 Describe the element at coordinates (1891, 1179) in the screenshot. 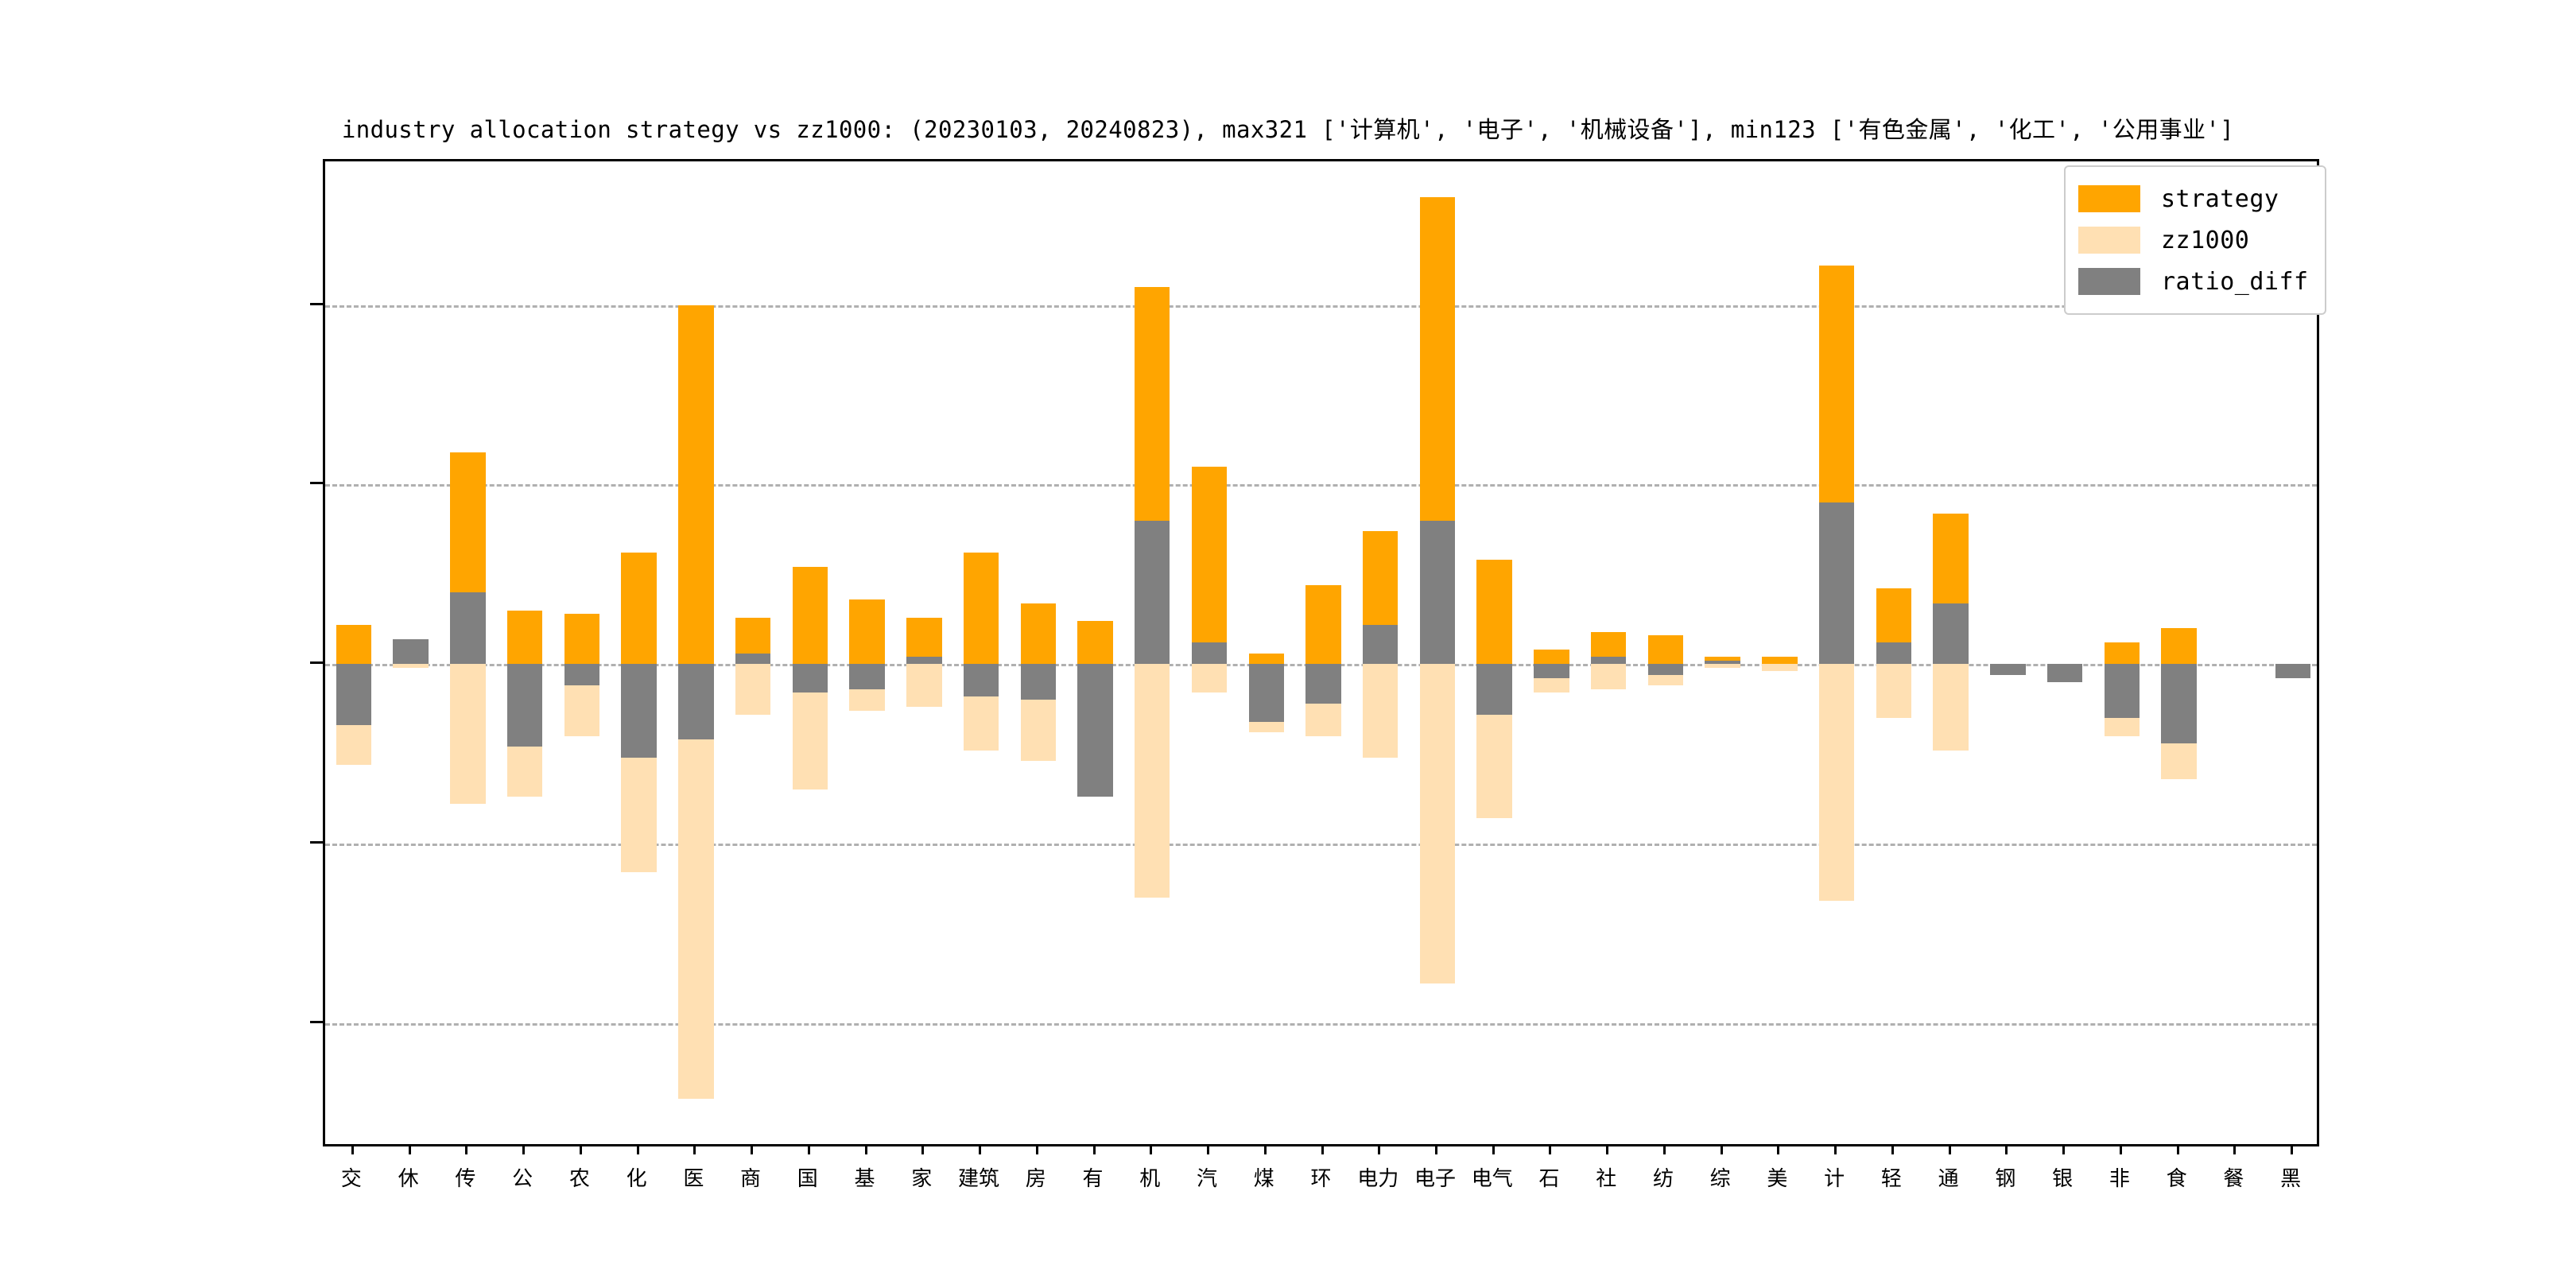

I see `x-tick-label-轻: 轻` at that location.